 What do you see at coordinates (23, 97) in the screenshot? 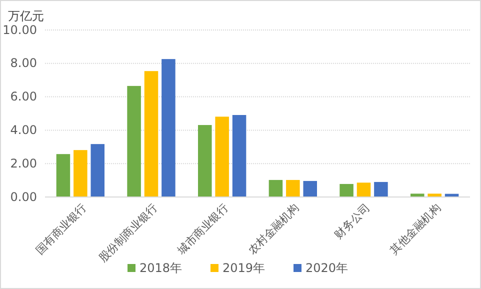
I see `y-tick-label: 6.00` at bounding box center [23, 97].